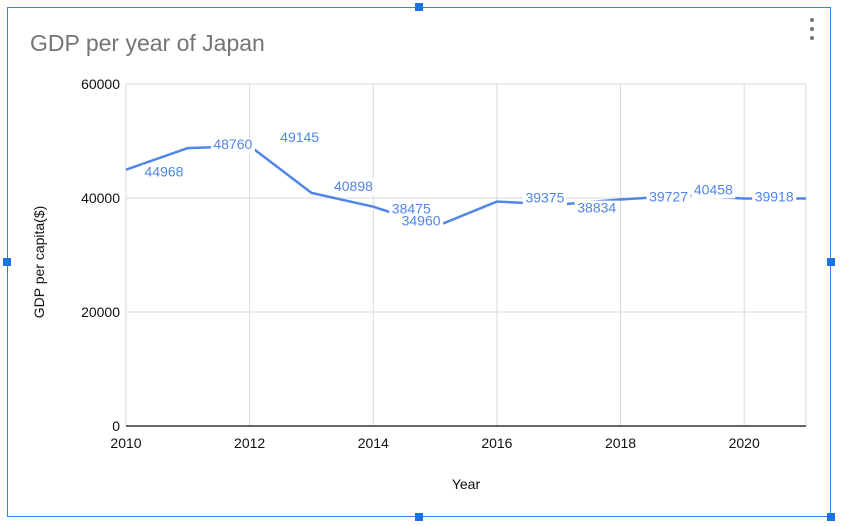 This screenshot has height=526, width=844. I want to click on data-label: 39918, so click(774, 196).